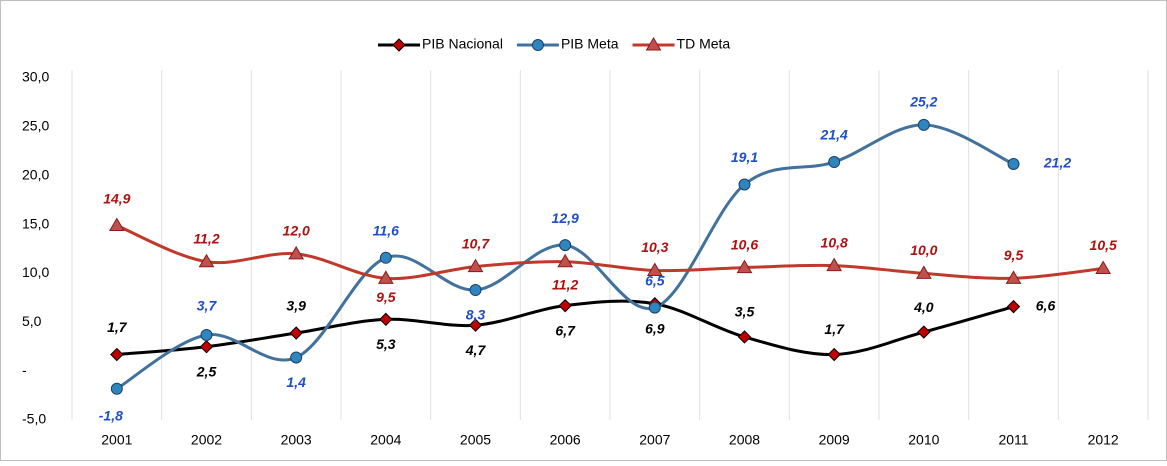 This screenshot has width=1167, height=466. I want to click on data-label: 10,0, so click(923, 250).